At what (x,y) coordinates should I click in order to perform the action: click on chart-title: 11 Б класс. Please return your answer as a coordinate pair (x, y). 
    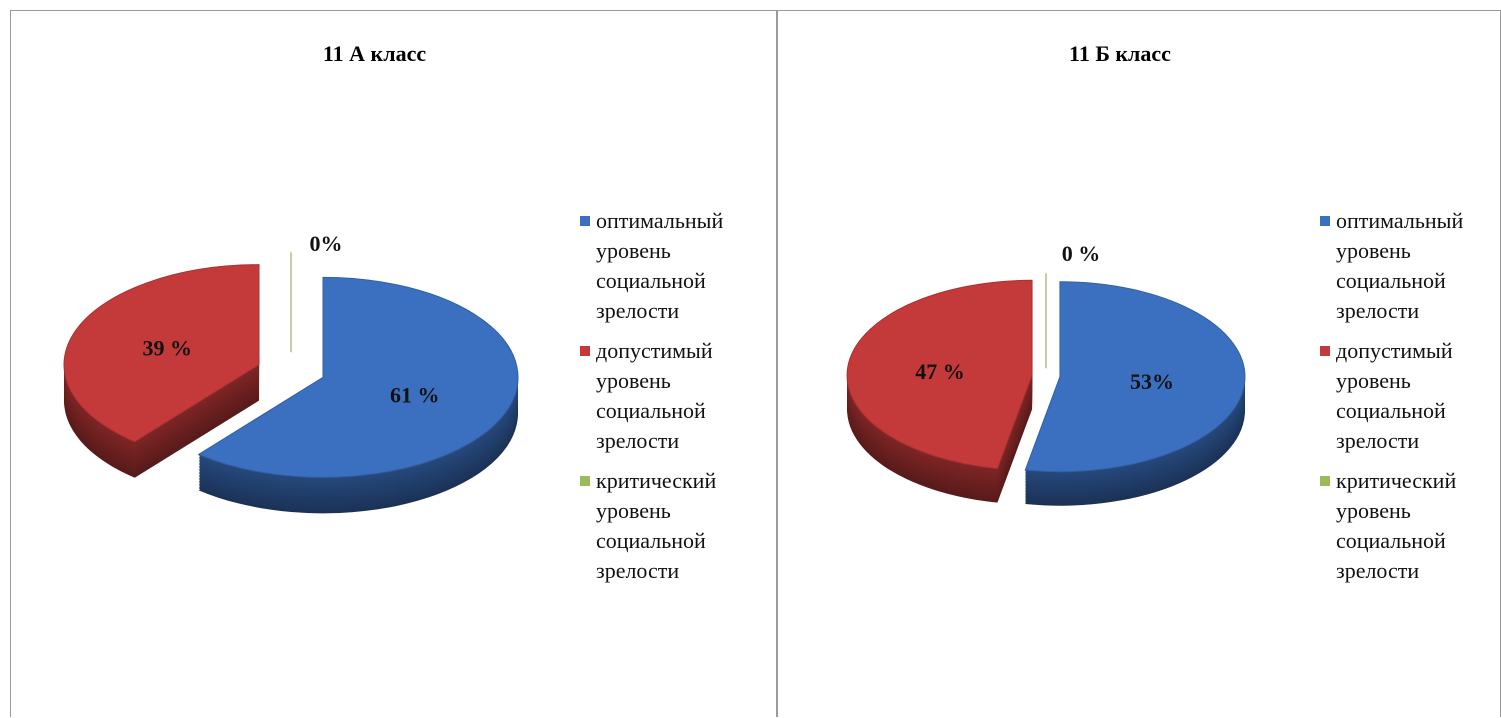
    Looking at the image, I should click on (1120, 53).